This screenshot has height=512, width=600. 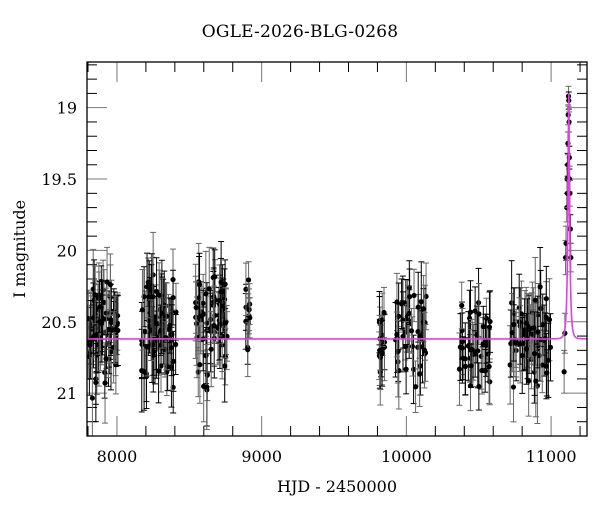 What do you see at coordinates (67, 393) in the screenshot?
I see `y-tick-label: 21` at bounding box center [67, 393].